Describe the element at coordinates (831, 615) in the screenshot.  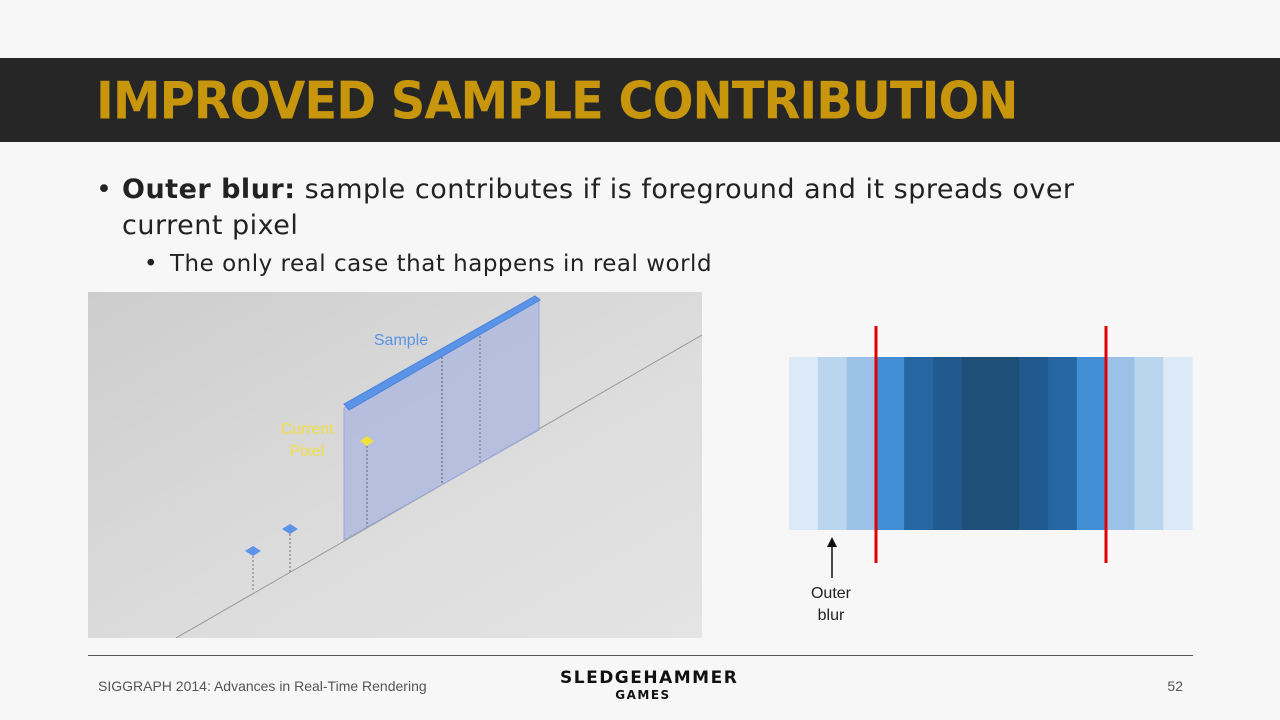
I see `outer-blur-label-line: blur` at that location.